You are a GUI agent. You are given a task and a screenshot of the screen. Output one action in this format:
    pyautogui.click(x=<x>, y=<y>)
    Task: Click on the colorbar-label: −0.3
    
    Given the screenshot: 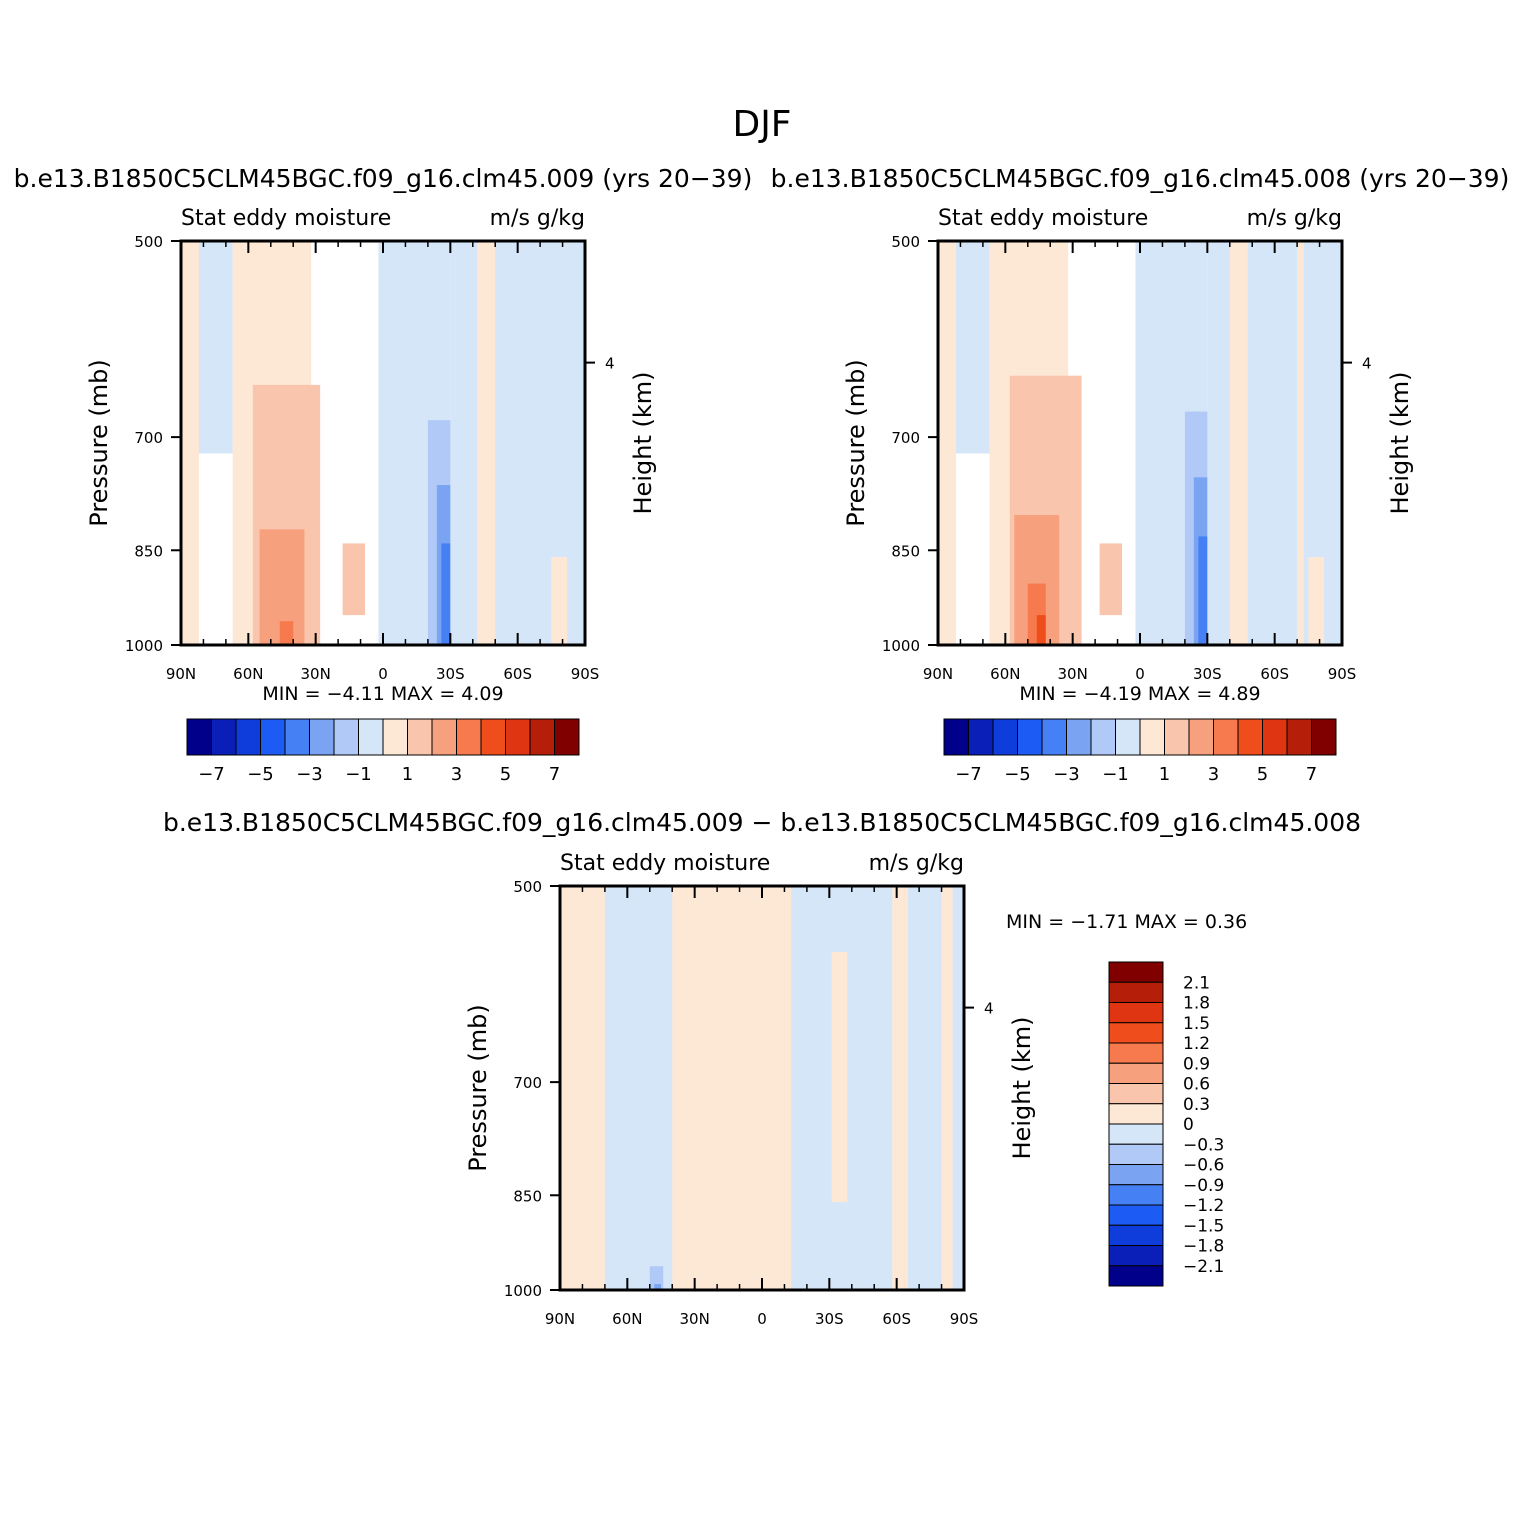 What is the action you would take?
    pyautogui.click(x=1203, y=1145)
    